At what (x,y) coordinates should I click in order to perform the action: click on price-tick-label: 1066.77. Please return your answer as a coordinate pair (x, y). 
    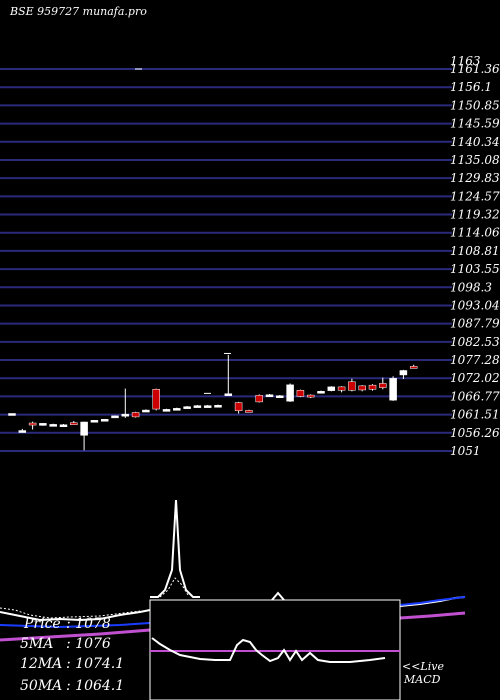
    Looking at the image, I should click on (475, 396).